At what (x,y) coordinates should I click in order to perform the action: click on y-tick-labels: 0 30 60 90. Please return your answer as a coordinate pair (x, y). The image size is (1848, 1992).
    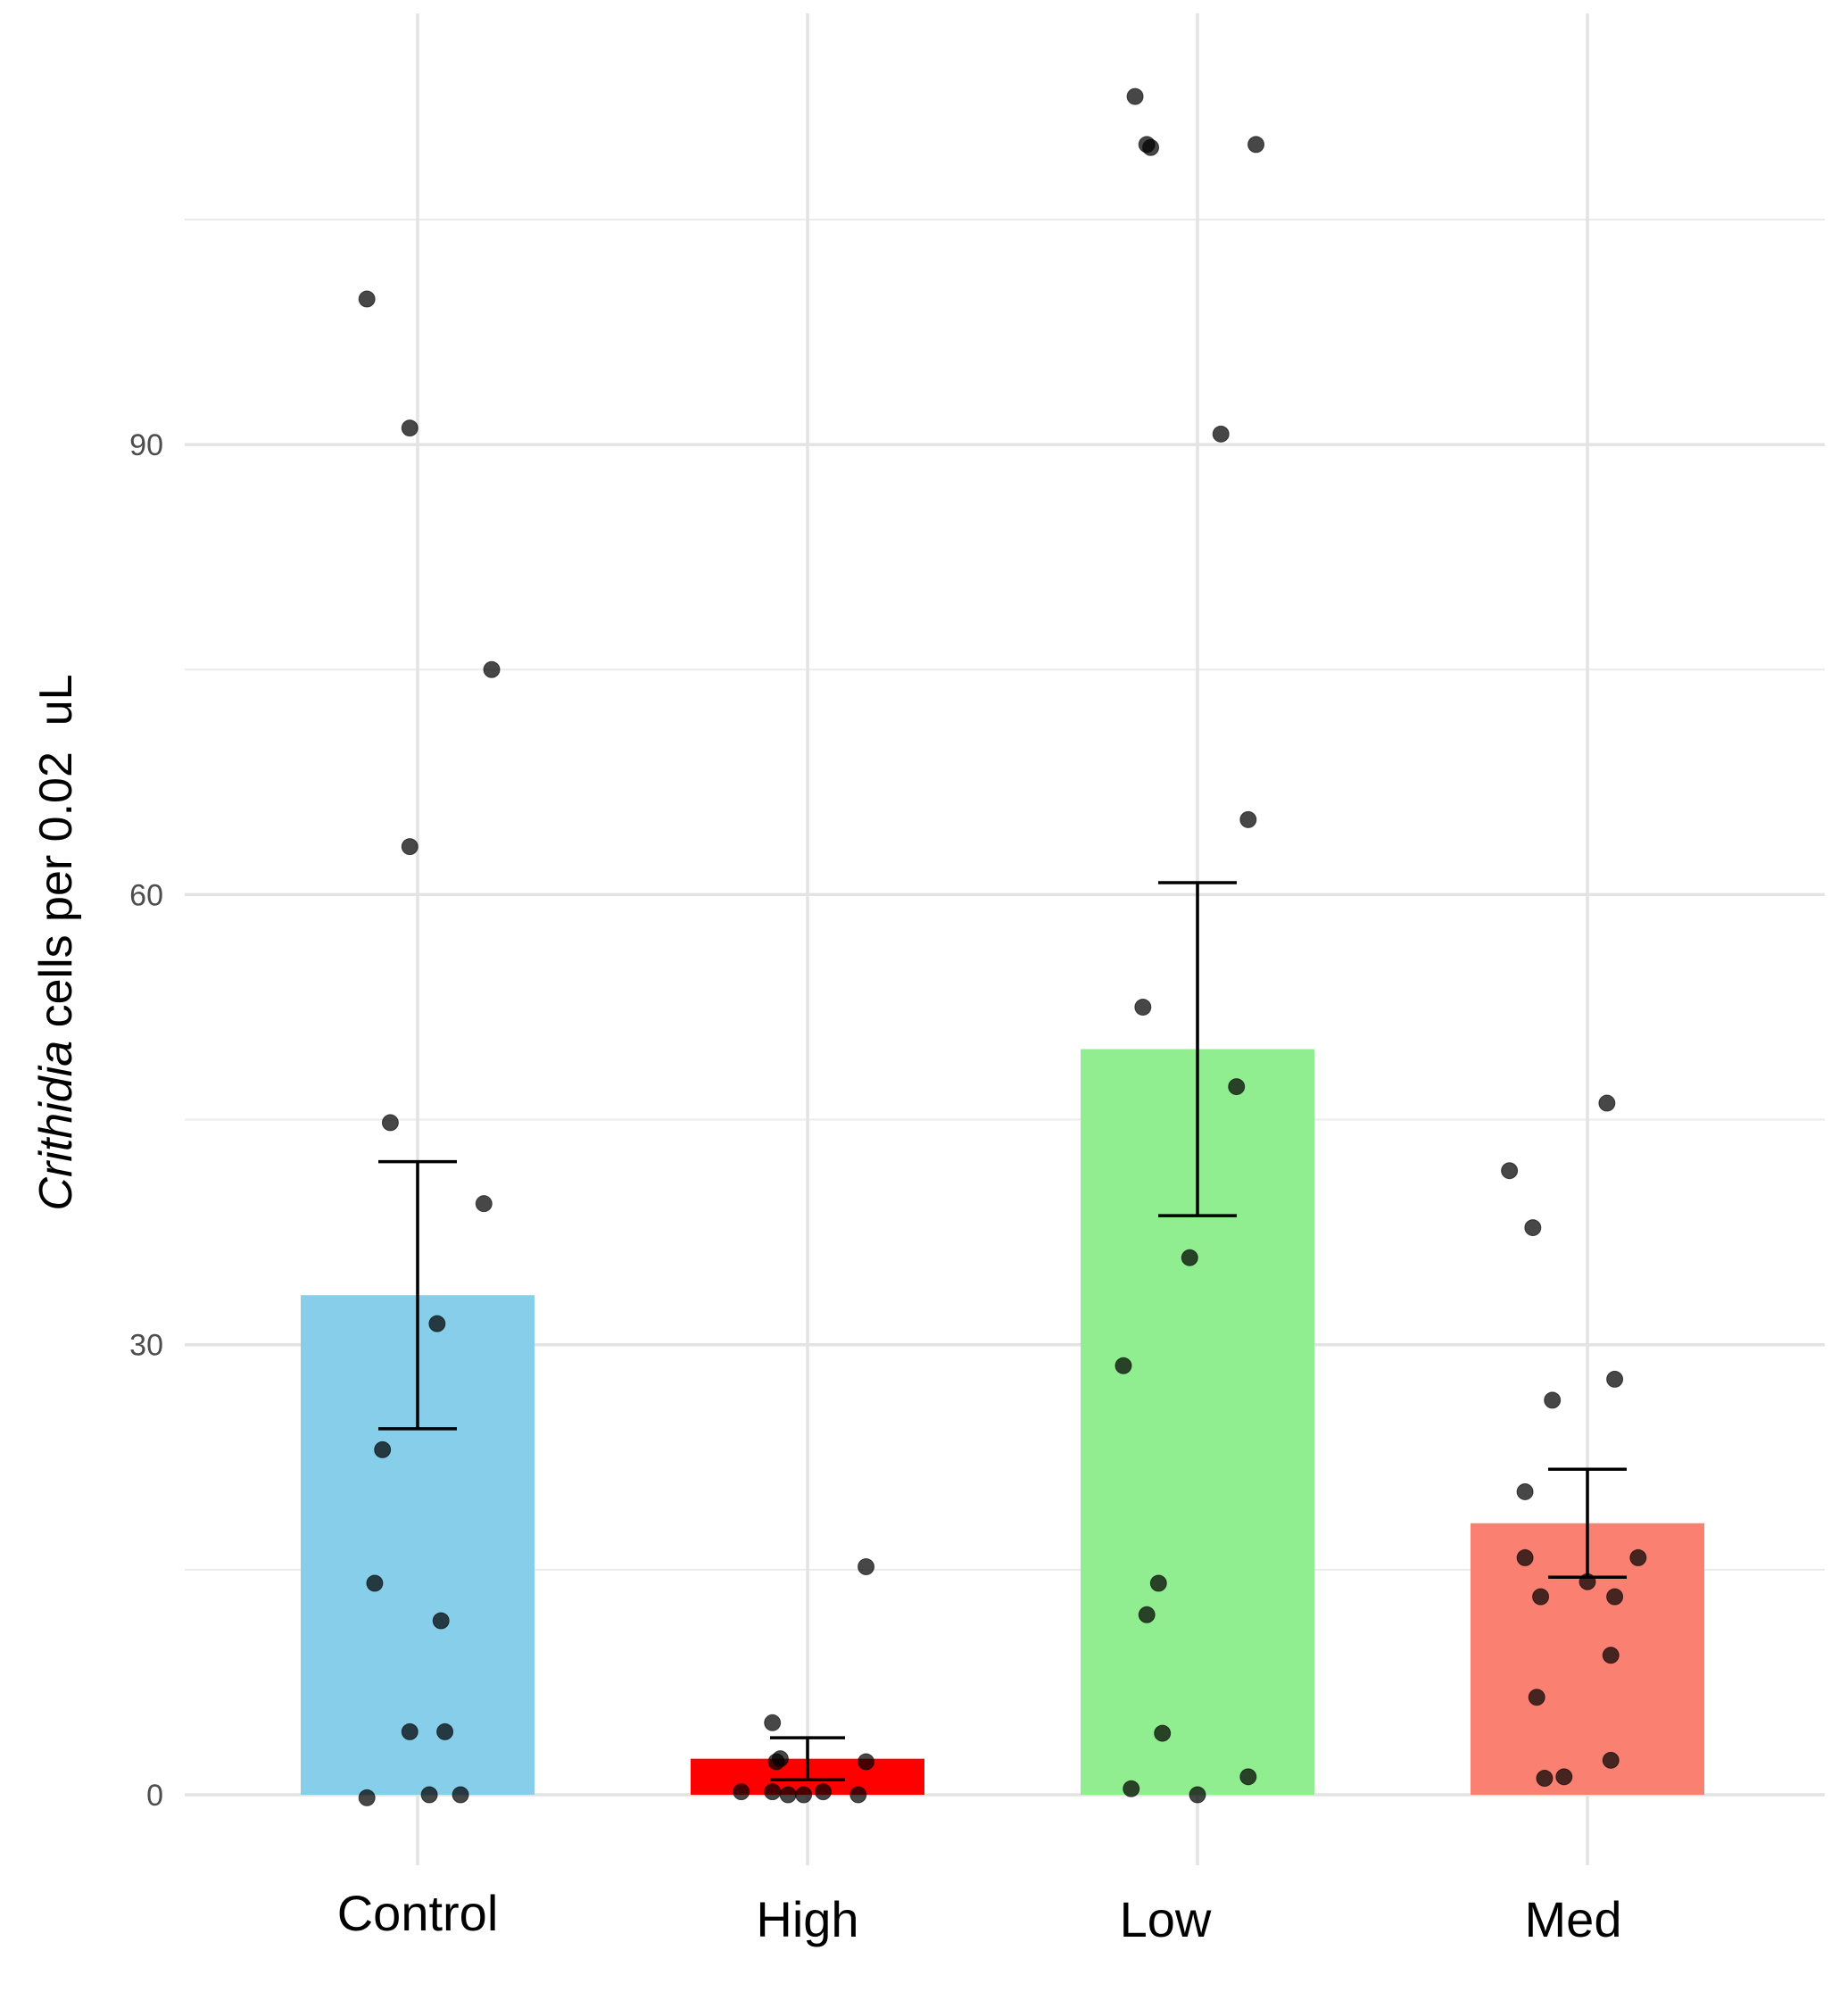
    Looking at the image, I should click on (146, 1120).